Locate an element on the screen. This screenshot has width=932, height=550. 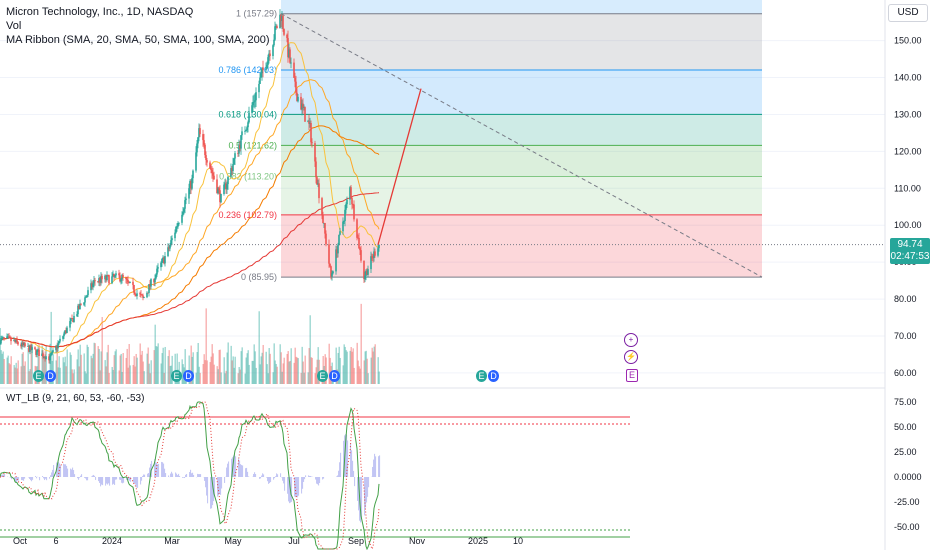
last-price-badge: 94.74 02:47:53 is located at coordinates (910, 251).